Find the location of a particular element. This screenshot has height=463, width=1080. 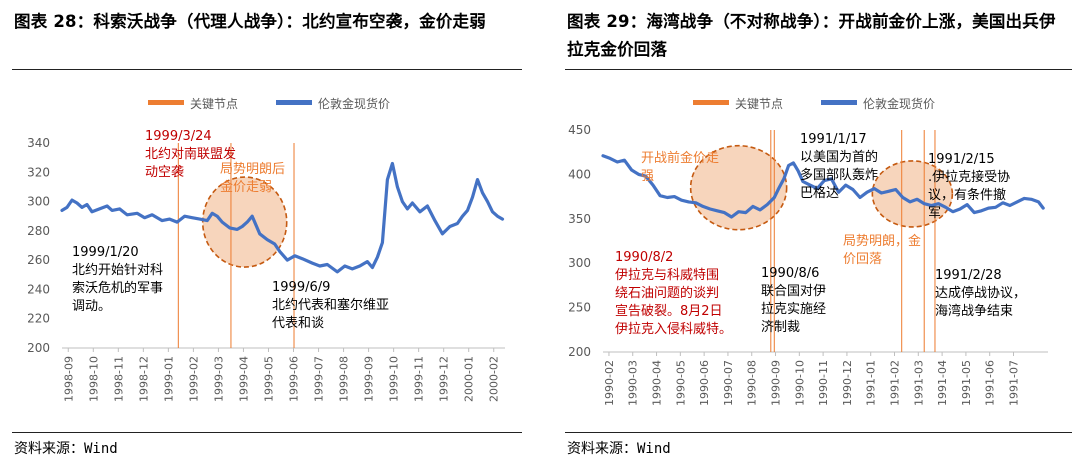

annotation-text: 宣告破裂。8月2日 is located at coordinates (669, 311).